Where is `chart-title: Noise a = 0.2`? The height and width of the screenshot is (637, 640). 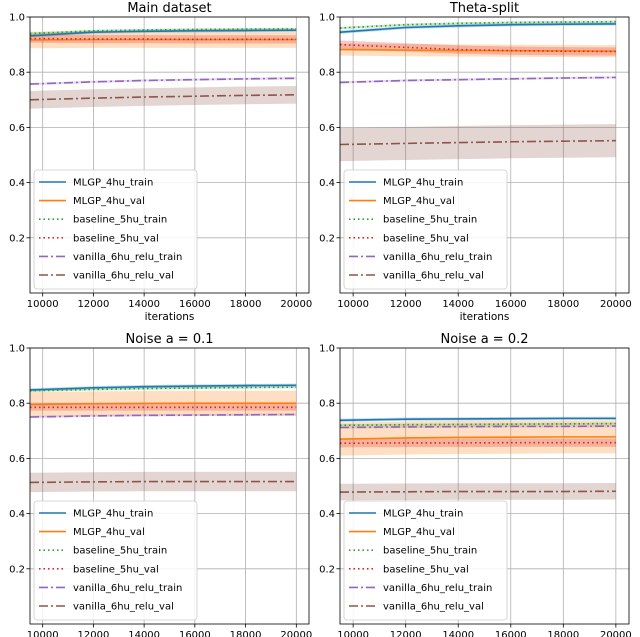
chart-title: Noise a = 0.2 is located at coordinates (485, 339).